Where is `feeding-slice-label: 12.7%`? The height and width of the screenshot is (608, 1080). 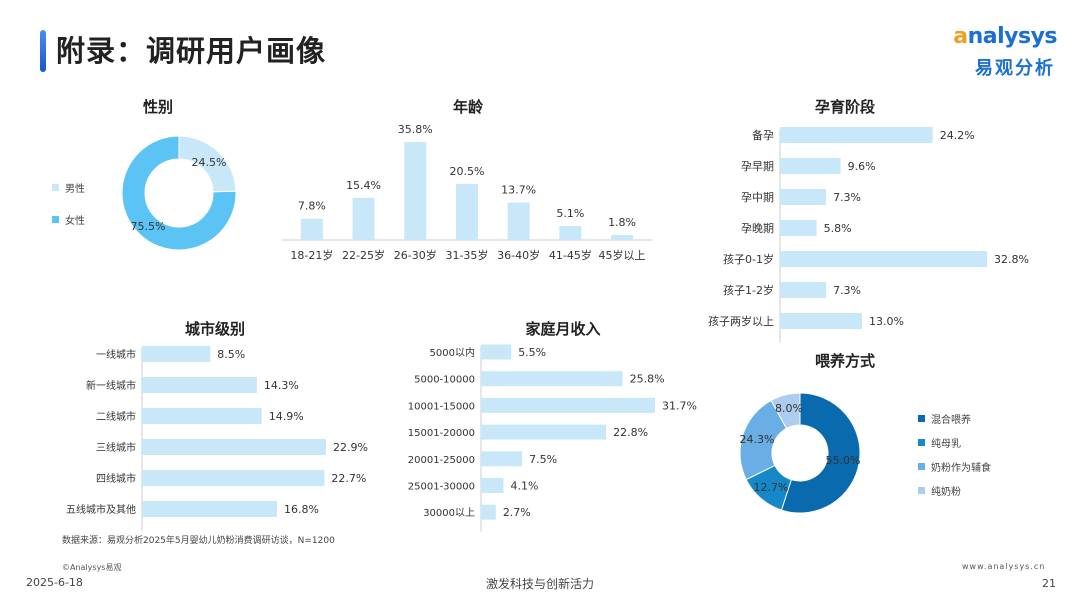
feeding-slice-label: 12.7% is located at coordinates (771, 487).